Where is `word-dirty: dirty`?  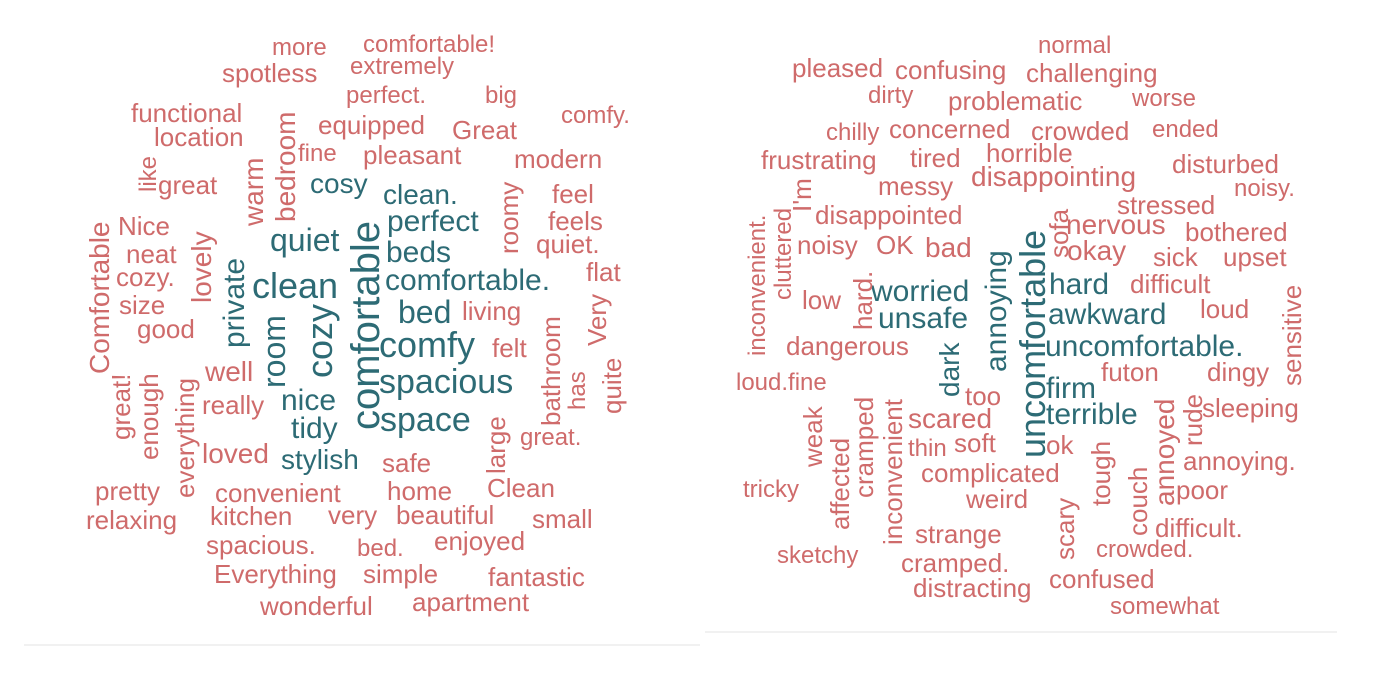
word-dirty: dirty is located at coordinates (891, 95).